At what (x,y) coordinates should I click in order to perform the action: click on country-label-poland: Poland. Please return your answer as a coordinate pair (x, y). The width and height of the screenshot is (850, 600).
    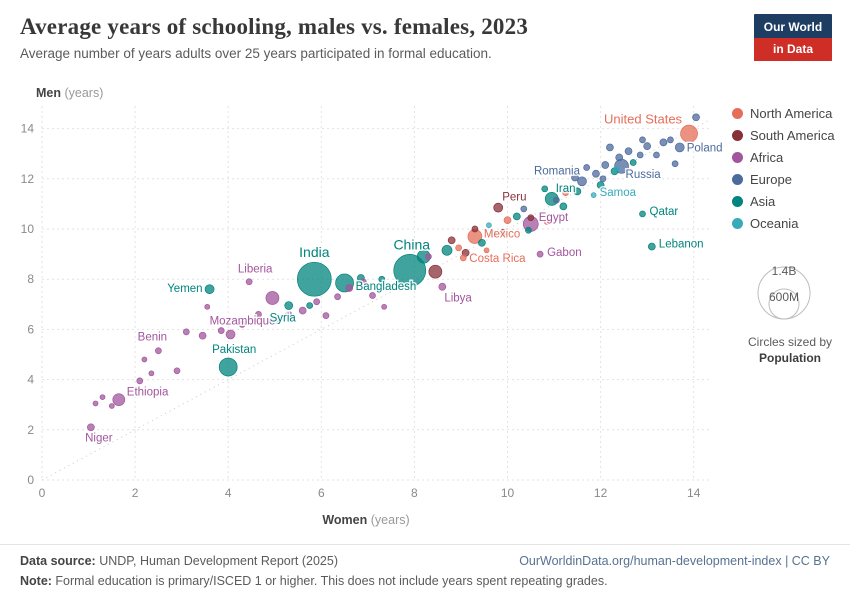
    Looking at the image, I should click on (704, 148).